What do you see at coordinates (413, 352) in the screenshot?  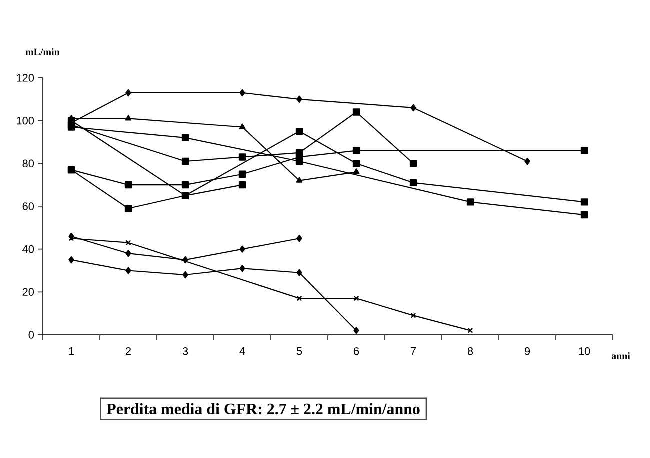 I see `x-tick-label: 7` at bounding box center [413, 352].